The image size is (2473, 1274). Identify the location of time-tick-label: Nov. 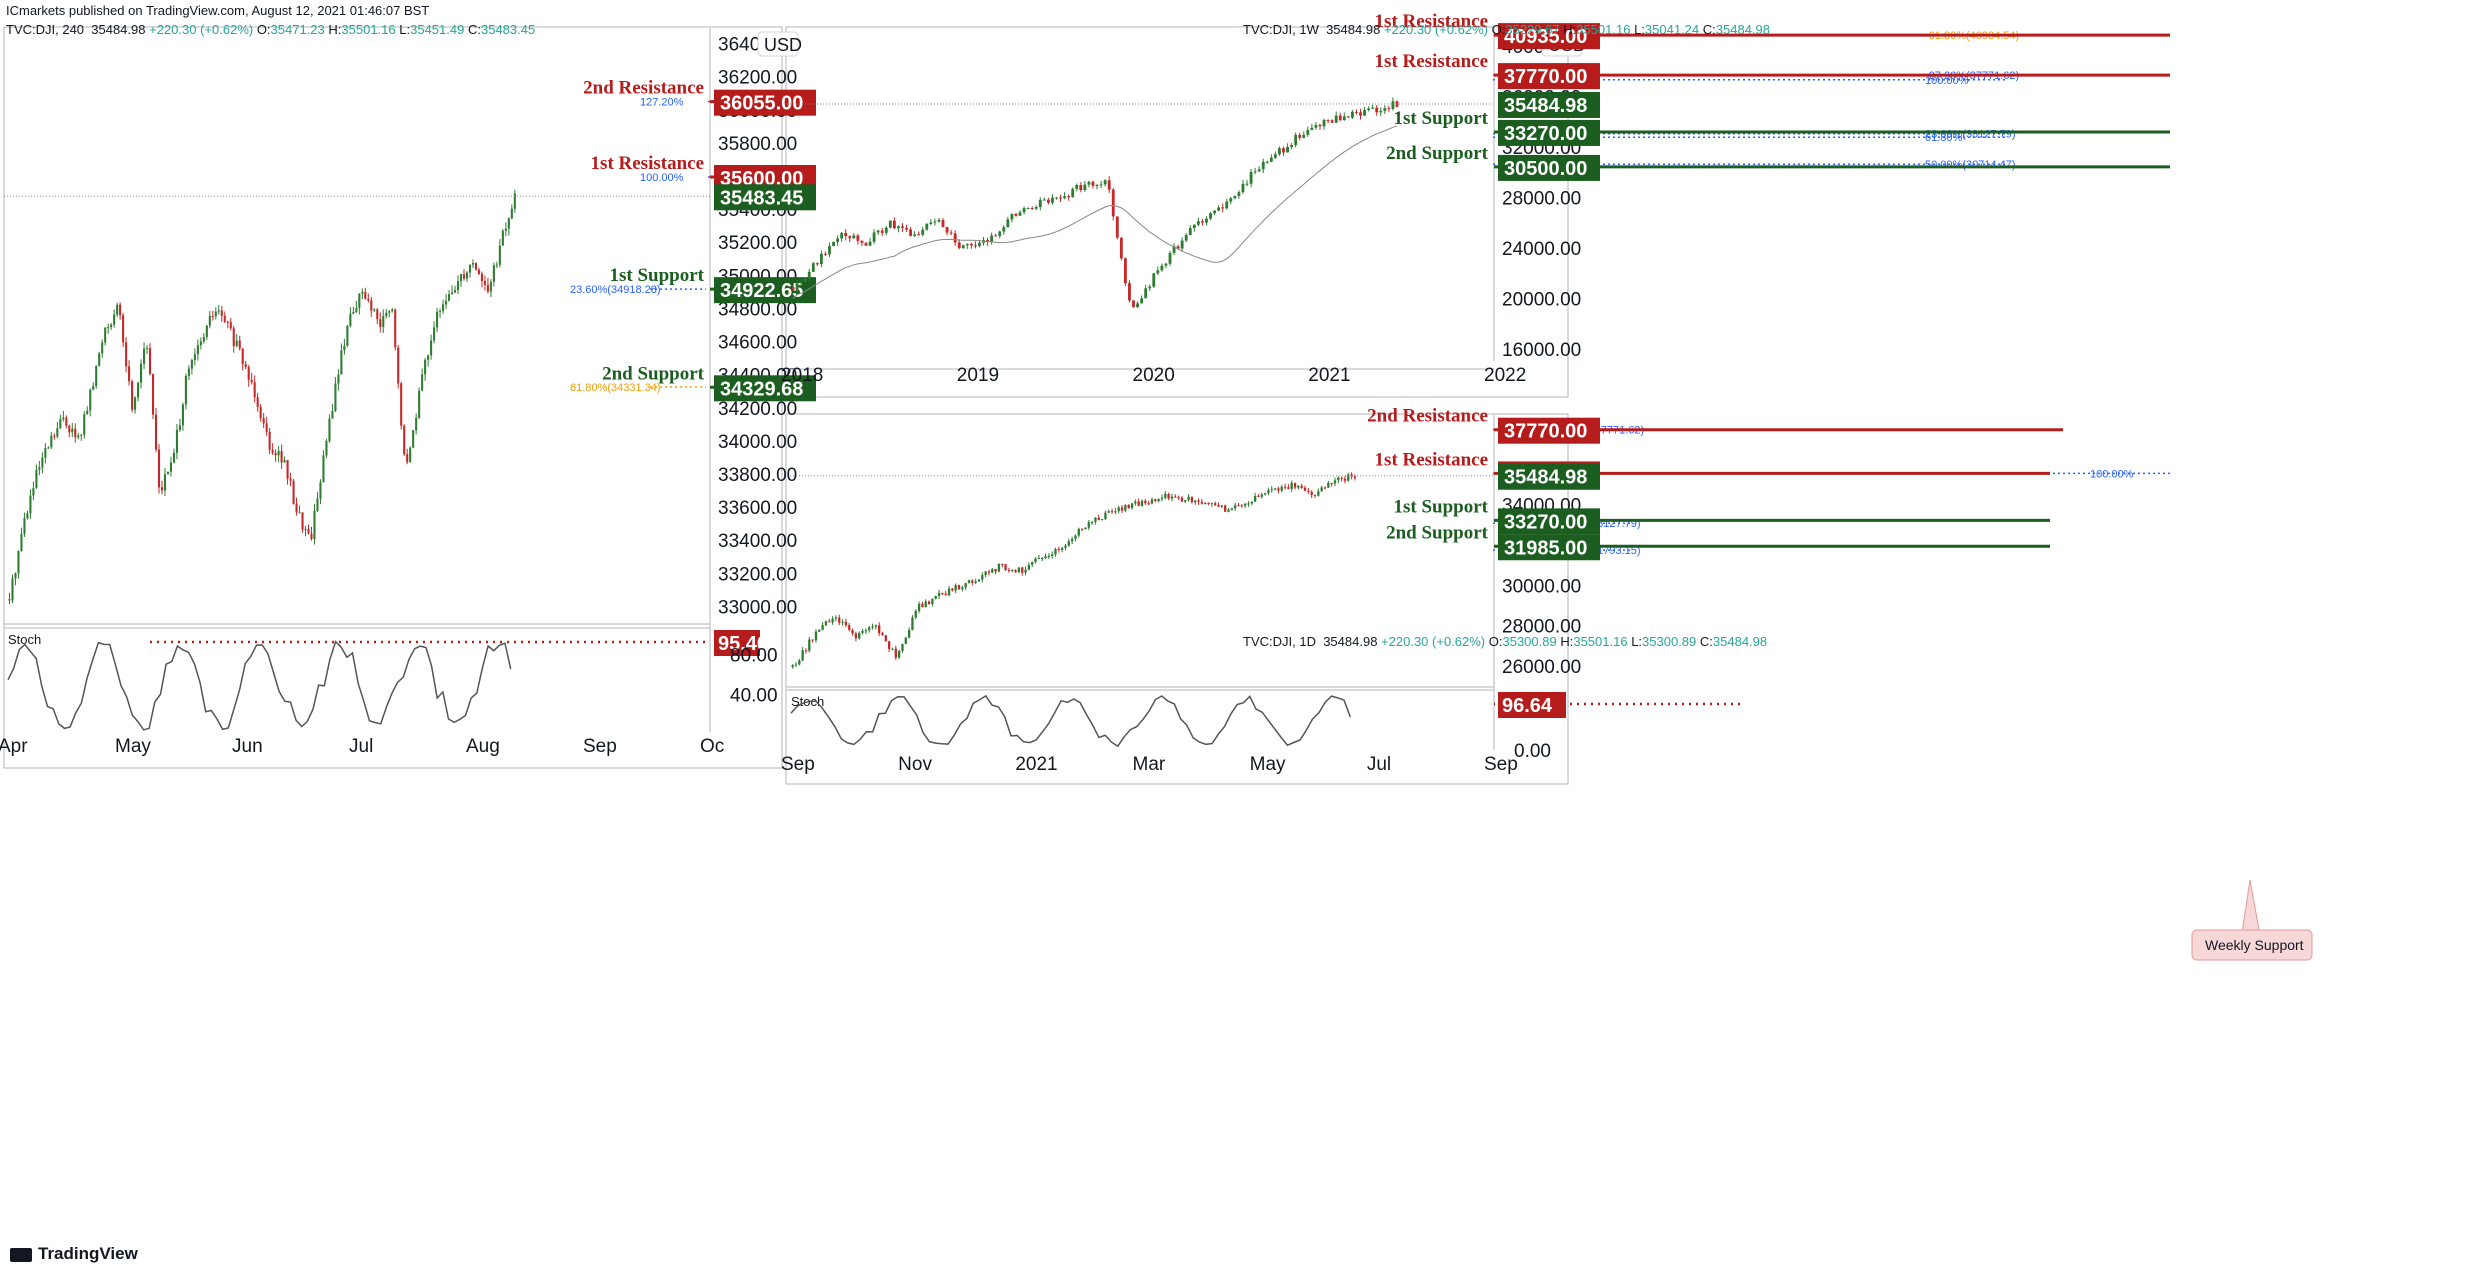
(915, 764).